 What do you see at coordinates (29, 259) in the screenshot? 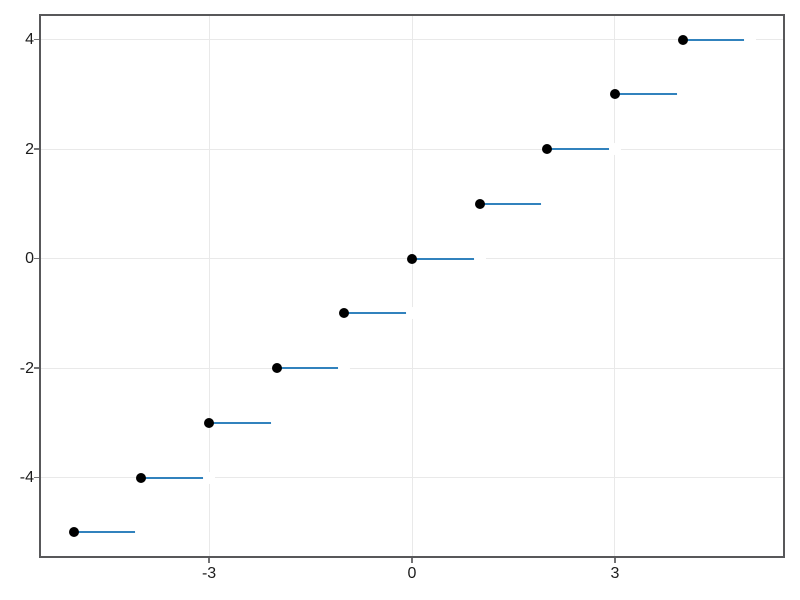
I see `y-tick-label: 0` at bounding box center [29, 259].